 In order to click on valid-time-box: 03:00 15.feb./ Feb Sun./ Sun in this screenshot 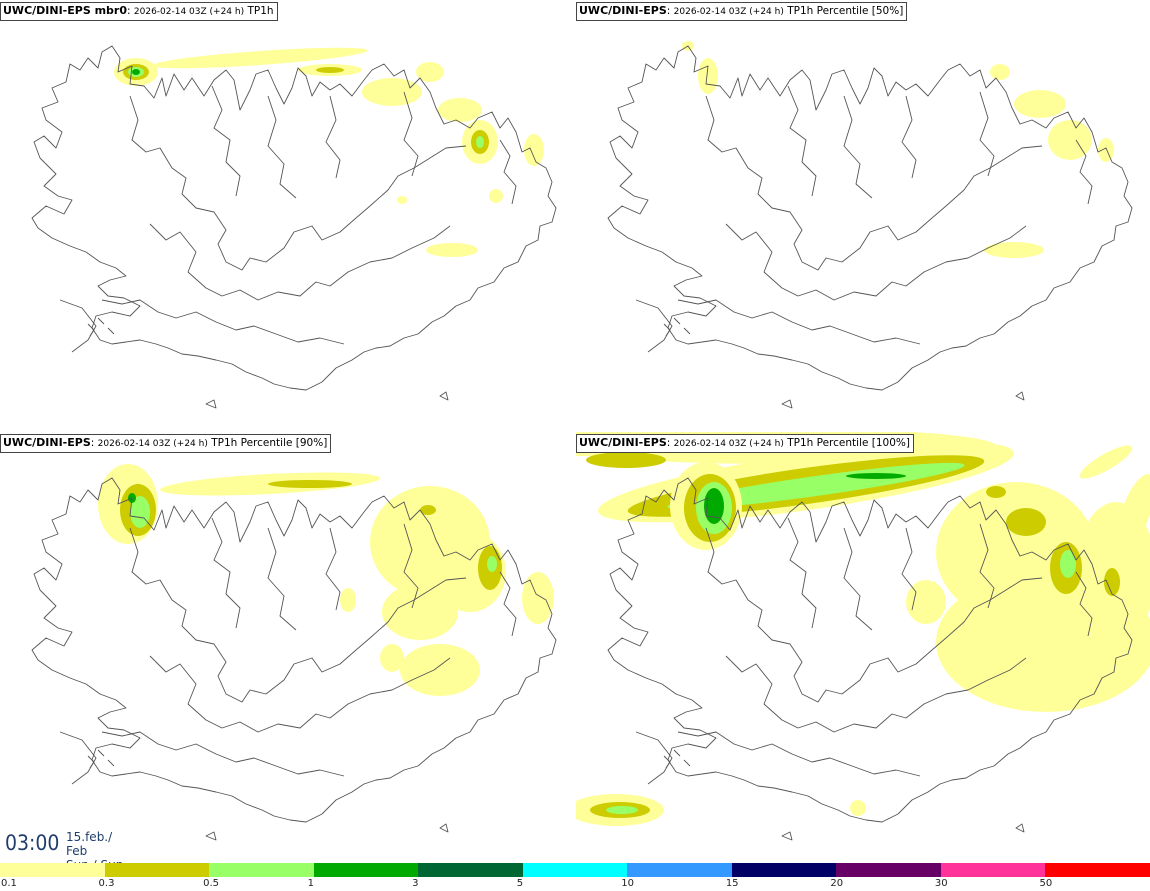, I will do `click(67, 849)`.